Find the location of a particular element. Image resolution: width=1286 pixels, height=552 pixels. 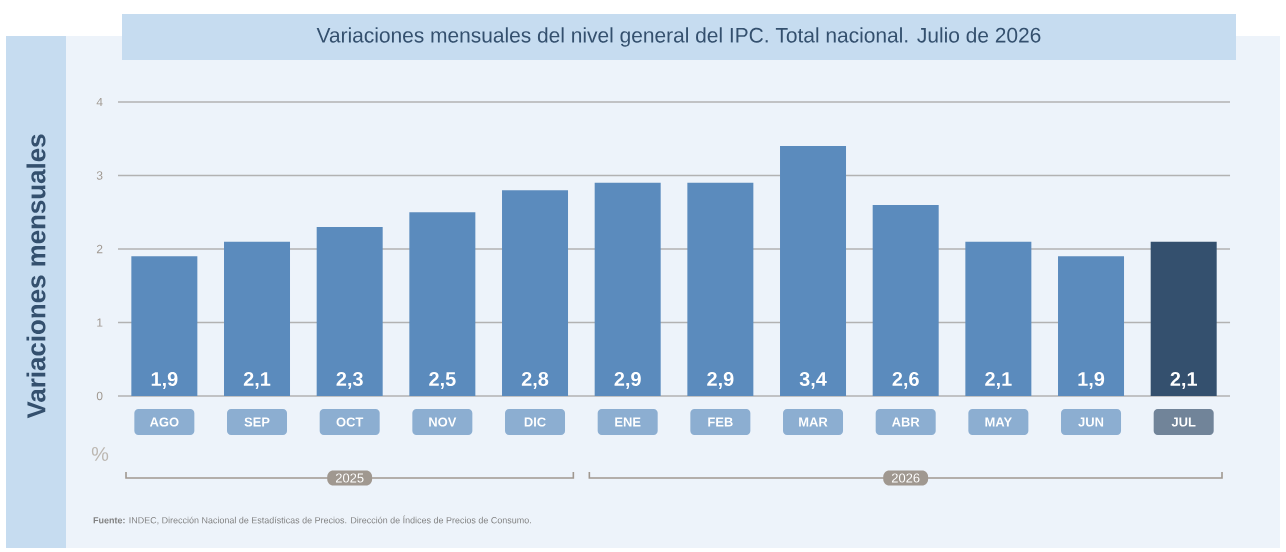

data-label: 2,8 is located at coordinates (535, 380).